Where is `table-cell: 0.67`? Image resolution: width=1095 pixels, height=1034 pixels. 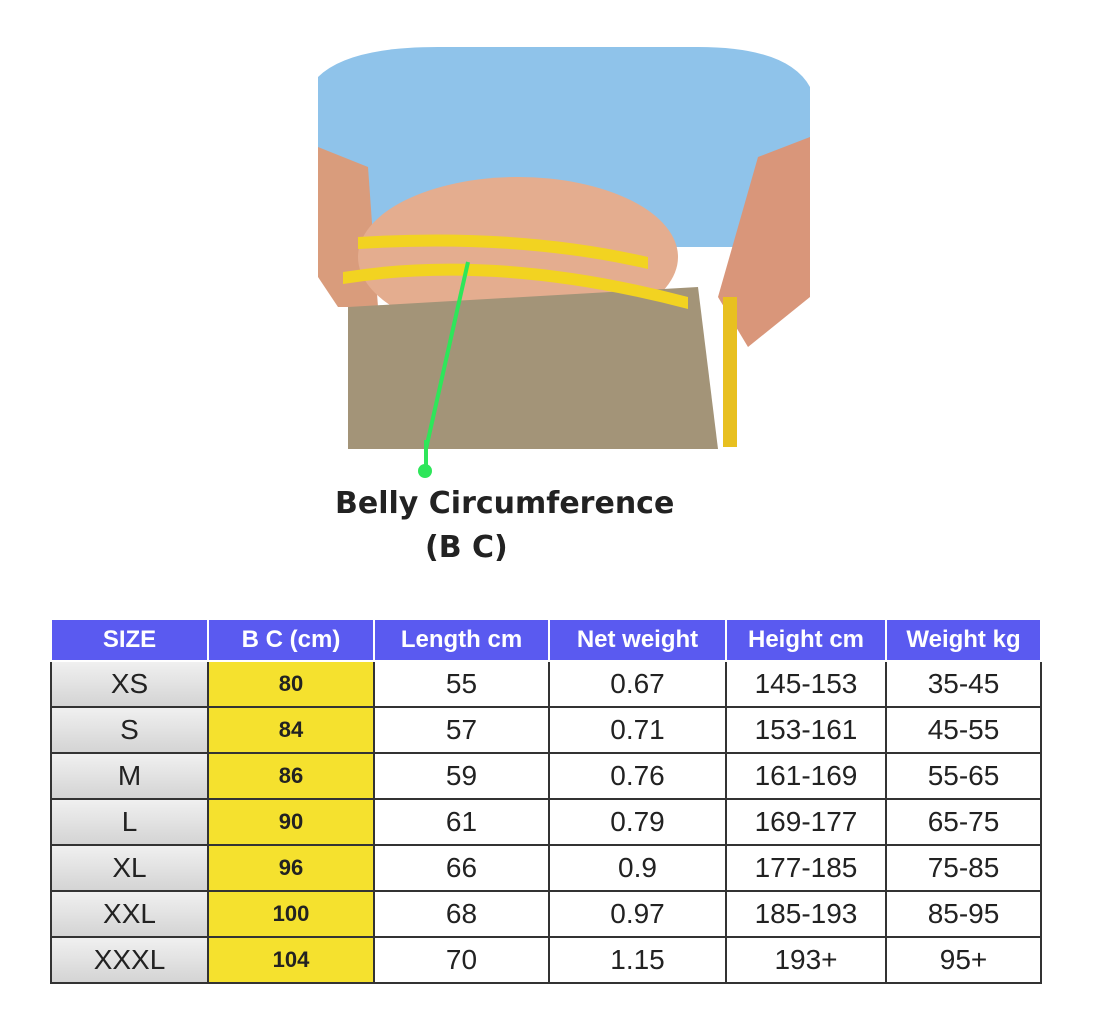 table-cell: 0.67 is located at coordinates (637, 684).